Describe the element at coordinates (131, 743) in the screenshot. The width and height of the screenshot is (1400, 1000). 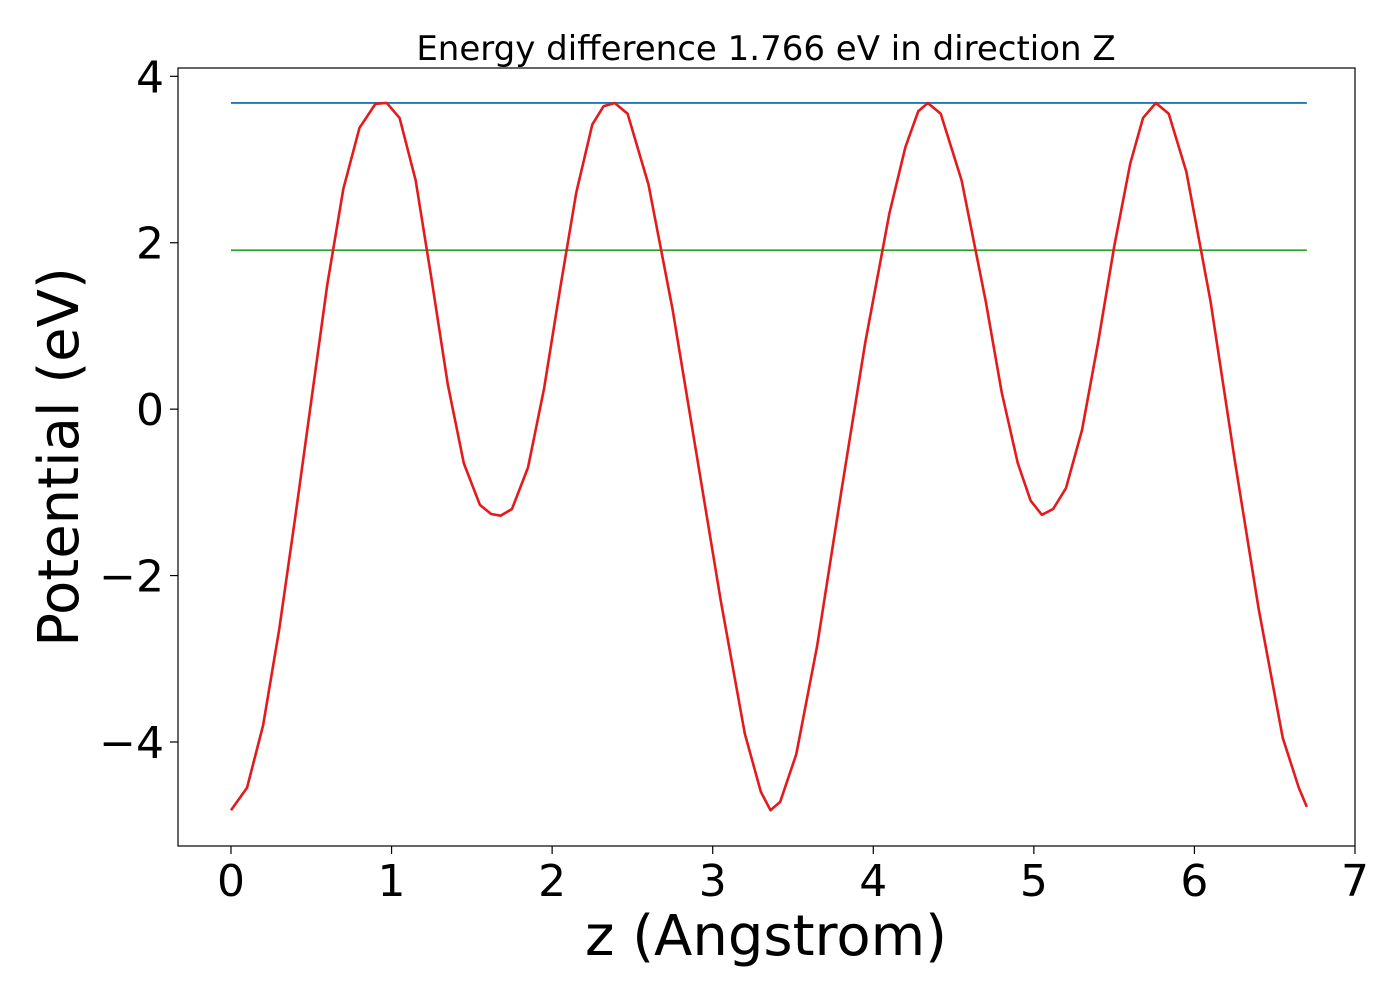
I see `y-tick-label: −4` at that location.